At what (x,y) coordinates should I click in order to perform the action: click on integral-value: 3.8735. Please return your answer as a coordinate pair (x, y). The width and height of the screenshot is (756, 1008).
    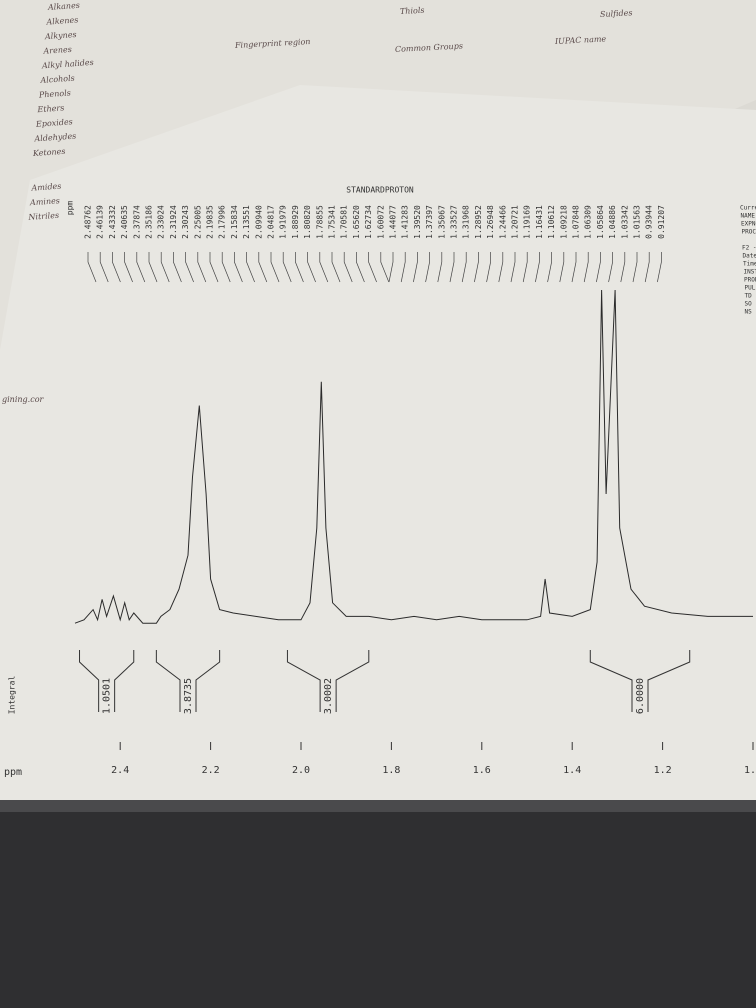
    Looking at the image, I should click on (188, 696).